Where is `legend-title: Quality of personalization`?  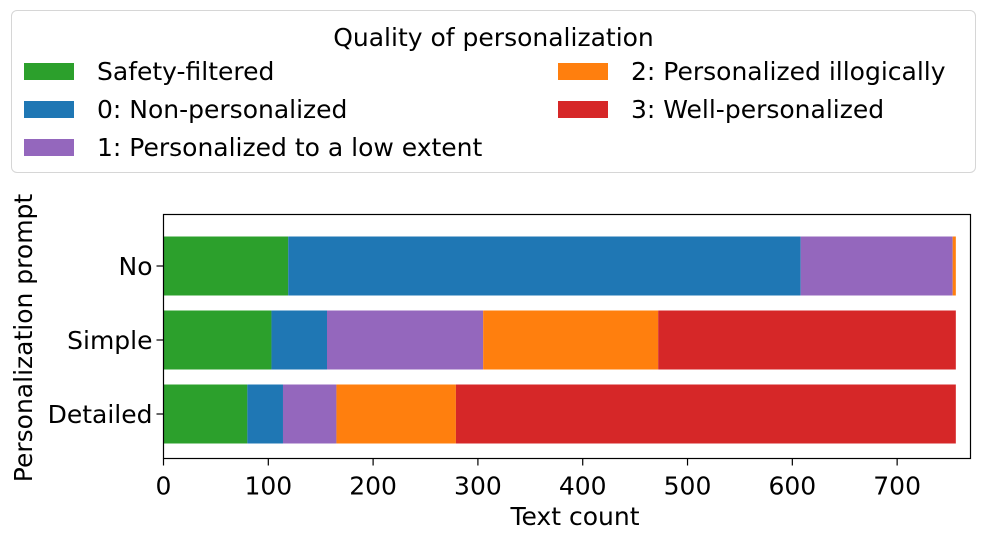 legend-title: Quality of personalization is located at coordinates (493, 37).